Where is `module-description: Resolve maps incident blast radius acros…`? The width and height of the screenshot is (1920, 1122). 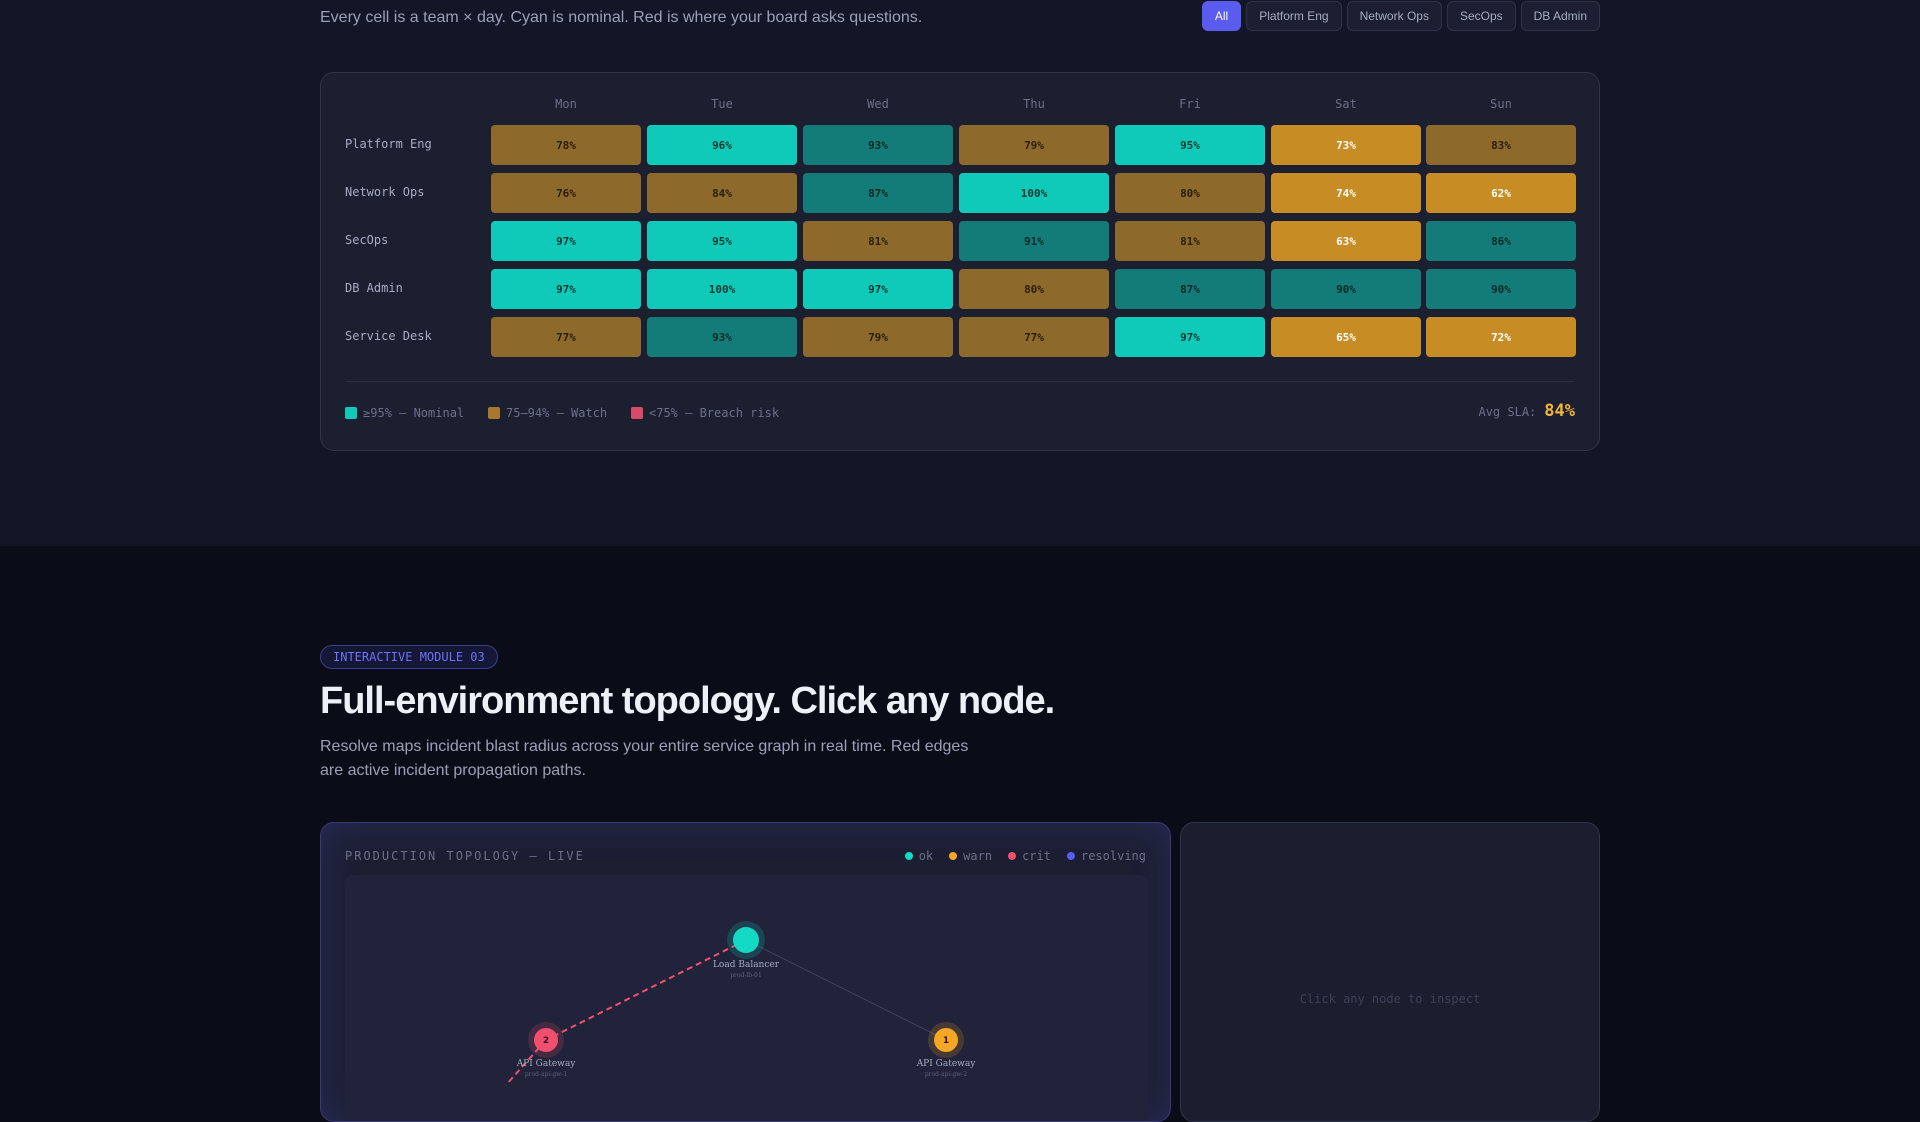
module-description: Resolve maps incident blast radius acros… is located at coordinates (660, 759).